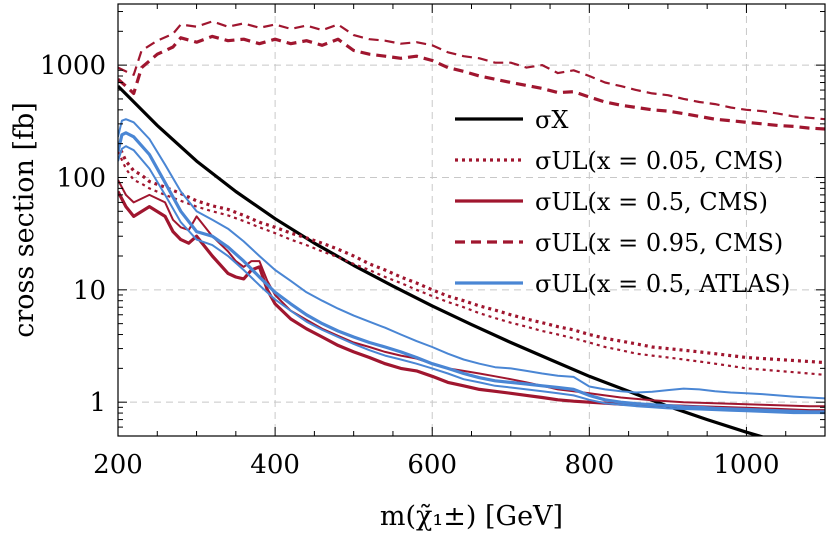 This screenshot has width=830, height=534. Describe the element at coordinates (24, 220) in the screenshot. I see `y-axis-title: cross section [fb]` at that location.